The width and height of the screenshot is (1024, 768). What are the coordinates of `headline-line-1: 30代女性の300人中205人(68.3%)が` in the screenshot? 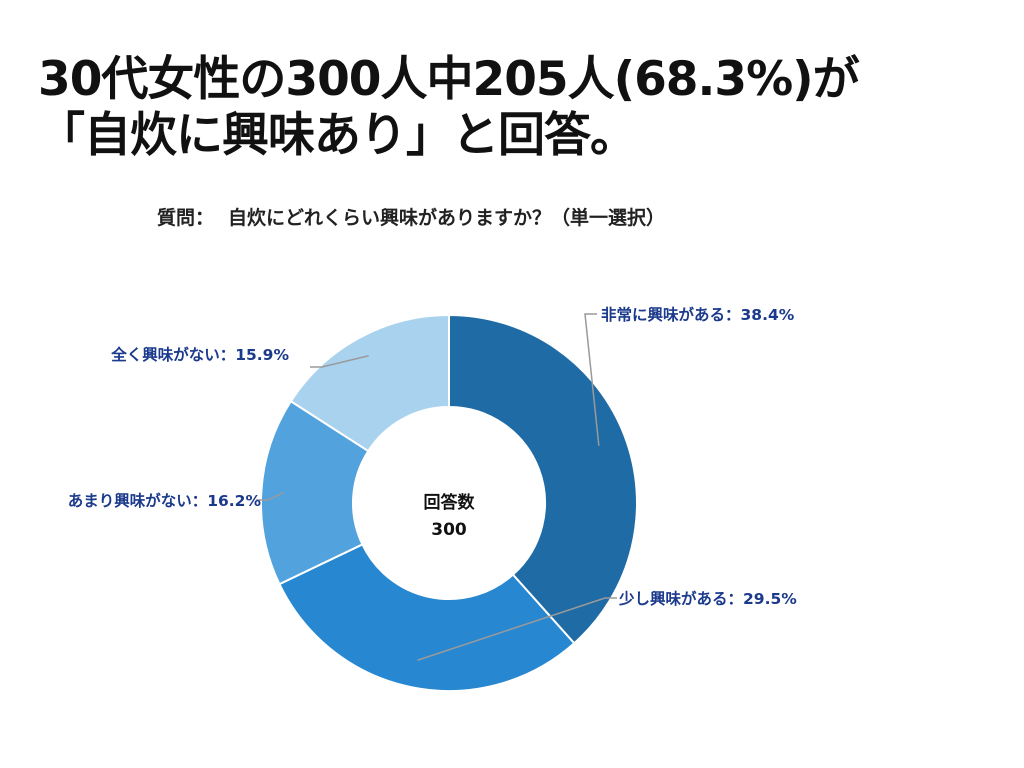 It's located at (449, 79).